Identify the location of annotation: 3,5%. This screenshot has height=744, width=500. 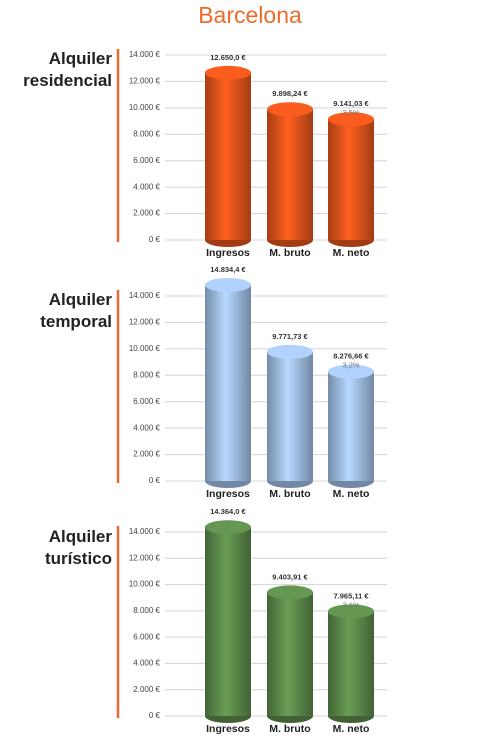
(350, 112).